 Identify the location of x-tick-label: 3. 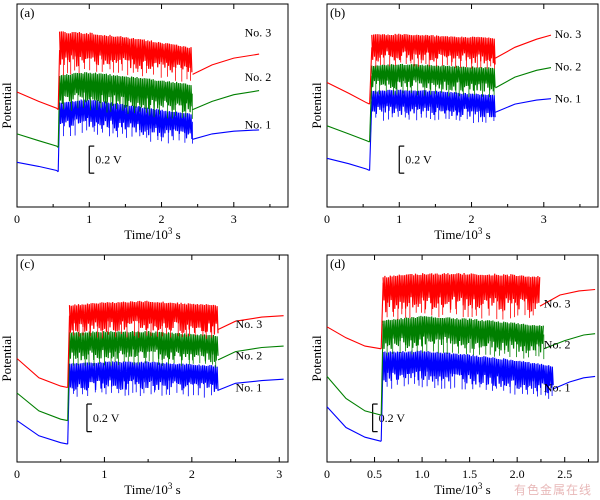
(279, 474).